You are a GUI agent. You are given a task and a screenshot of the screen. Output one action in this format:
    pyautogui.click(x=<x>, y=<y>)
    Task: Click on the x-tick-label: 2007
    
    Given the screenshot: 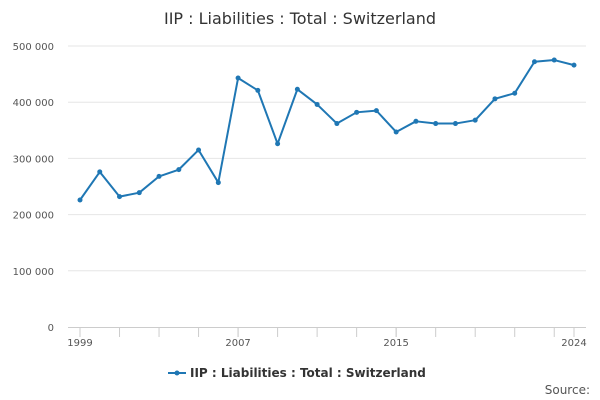 What is the action you would take?
    pyautogui.click(x=237, y=343)
    